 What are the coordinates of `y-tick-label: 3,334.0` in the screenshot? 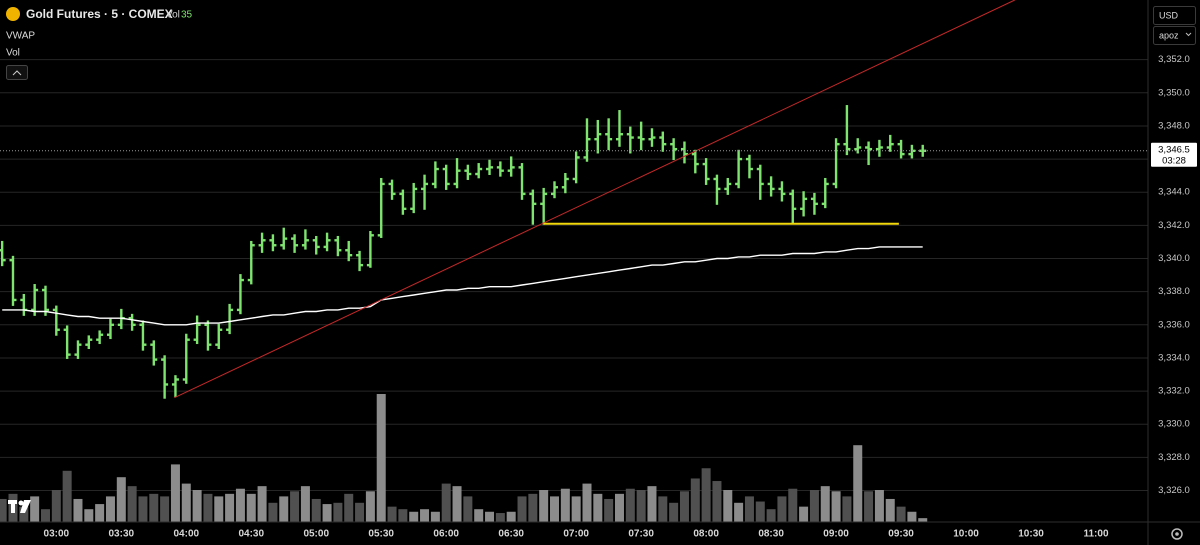 It's located at (1174, 357).